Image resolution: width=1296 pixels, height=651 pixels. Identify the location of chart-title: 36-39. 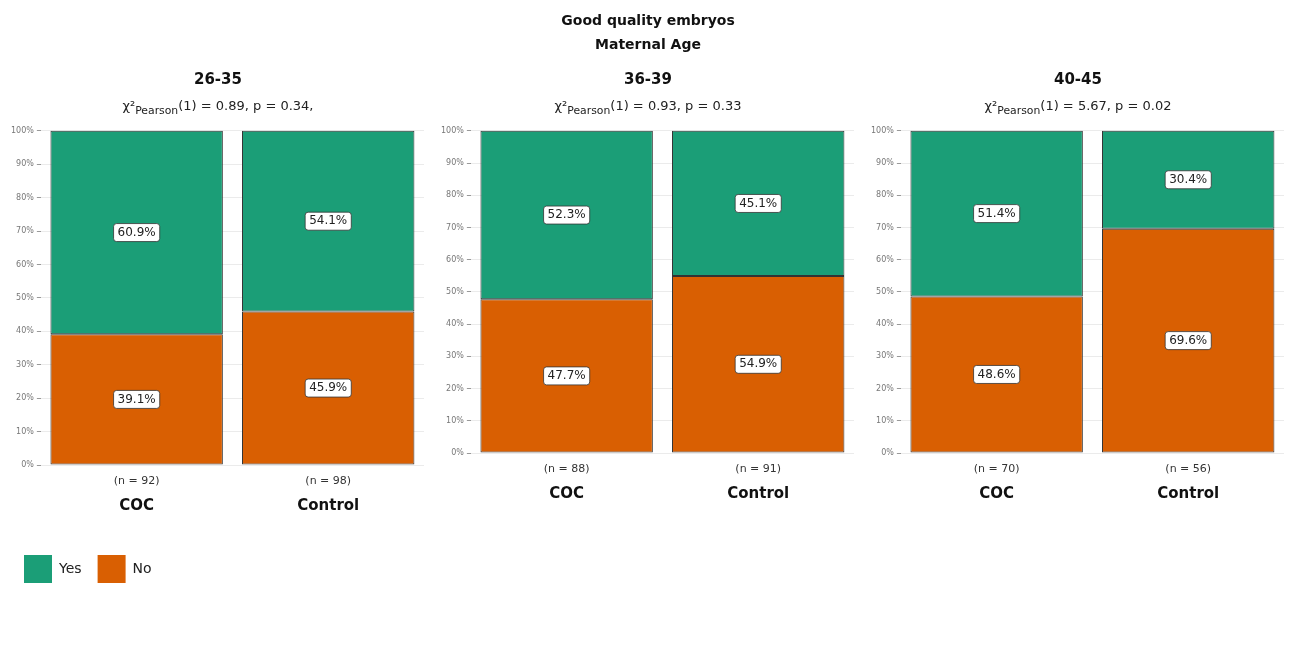
(648, 79).